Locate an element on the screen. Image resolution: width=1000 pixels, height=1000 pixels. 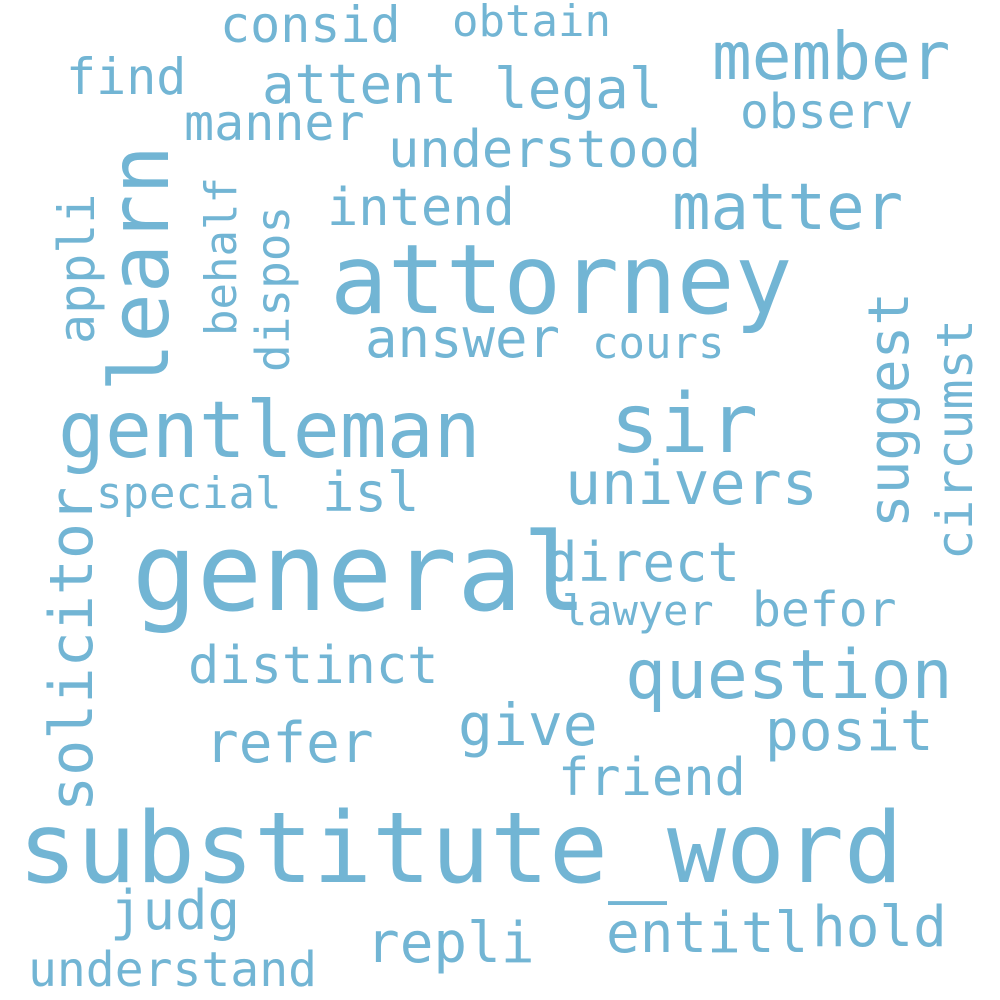
word-hold: hold is located at coordinates (879, 927).